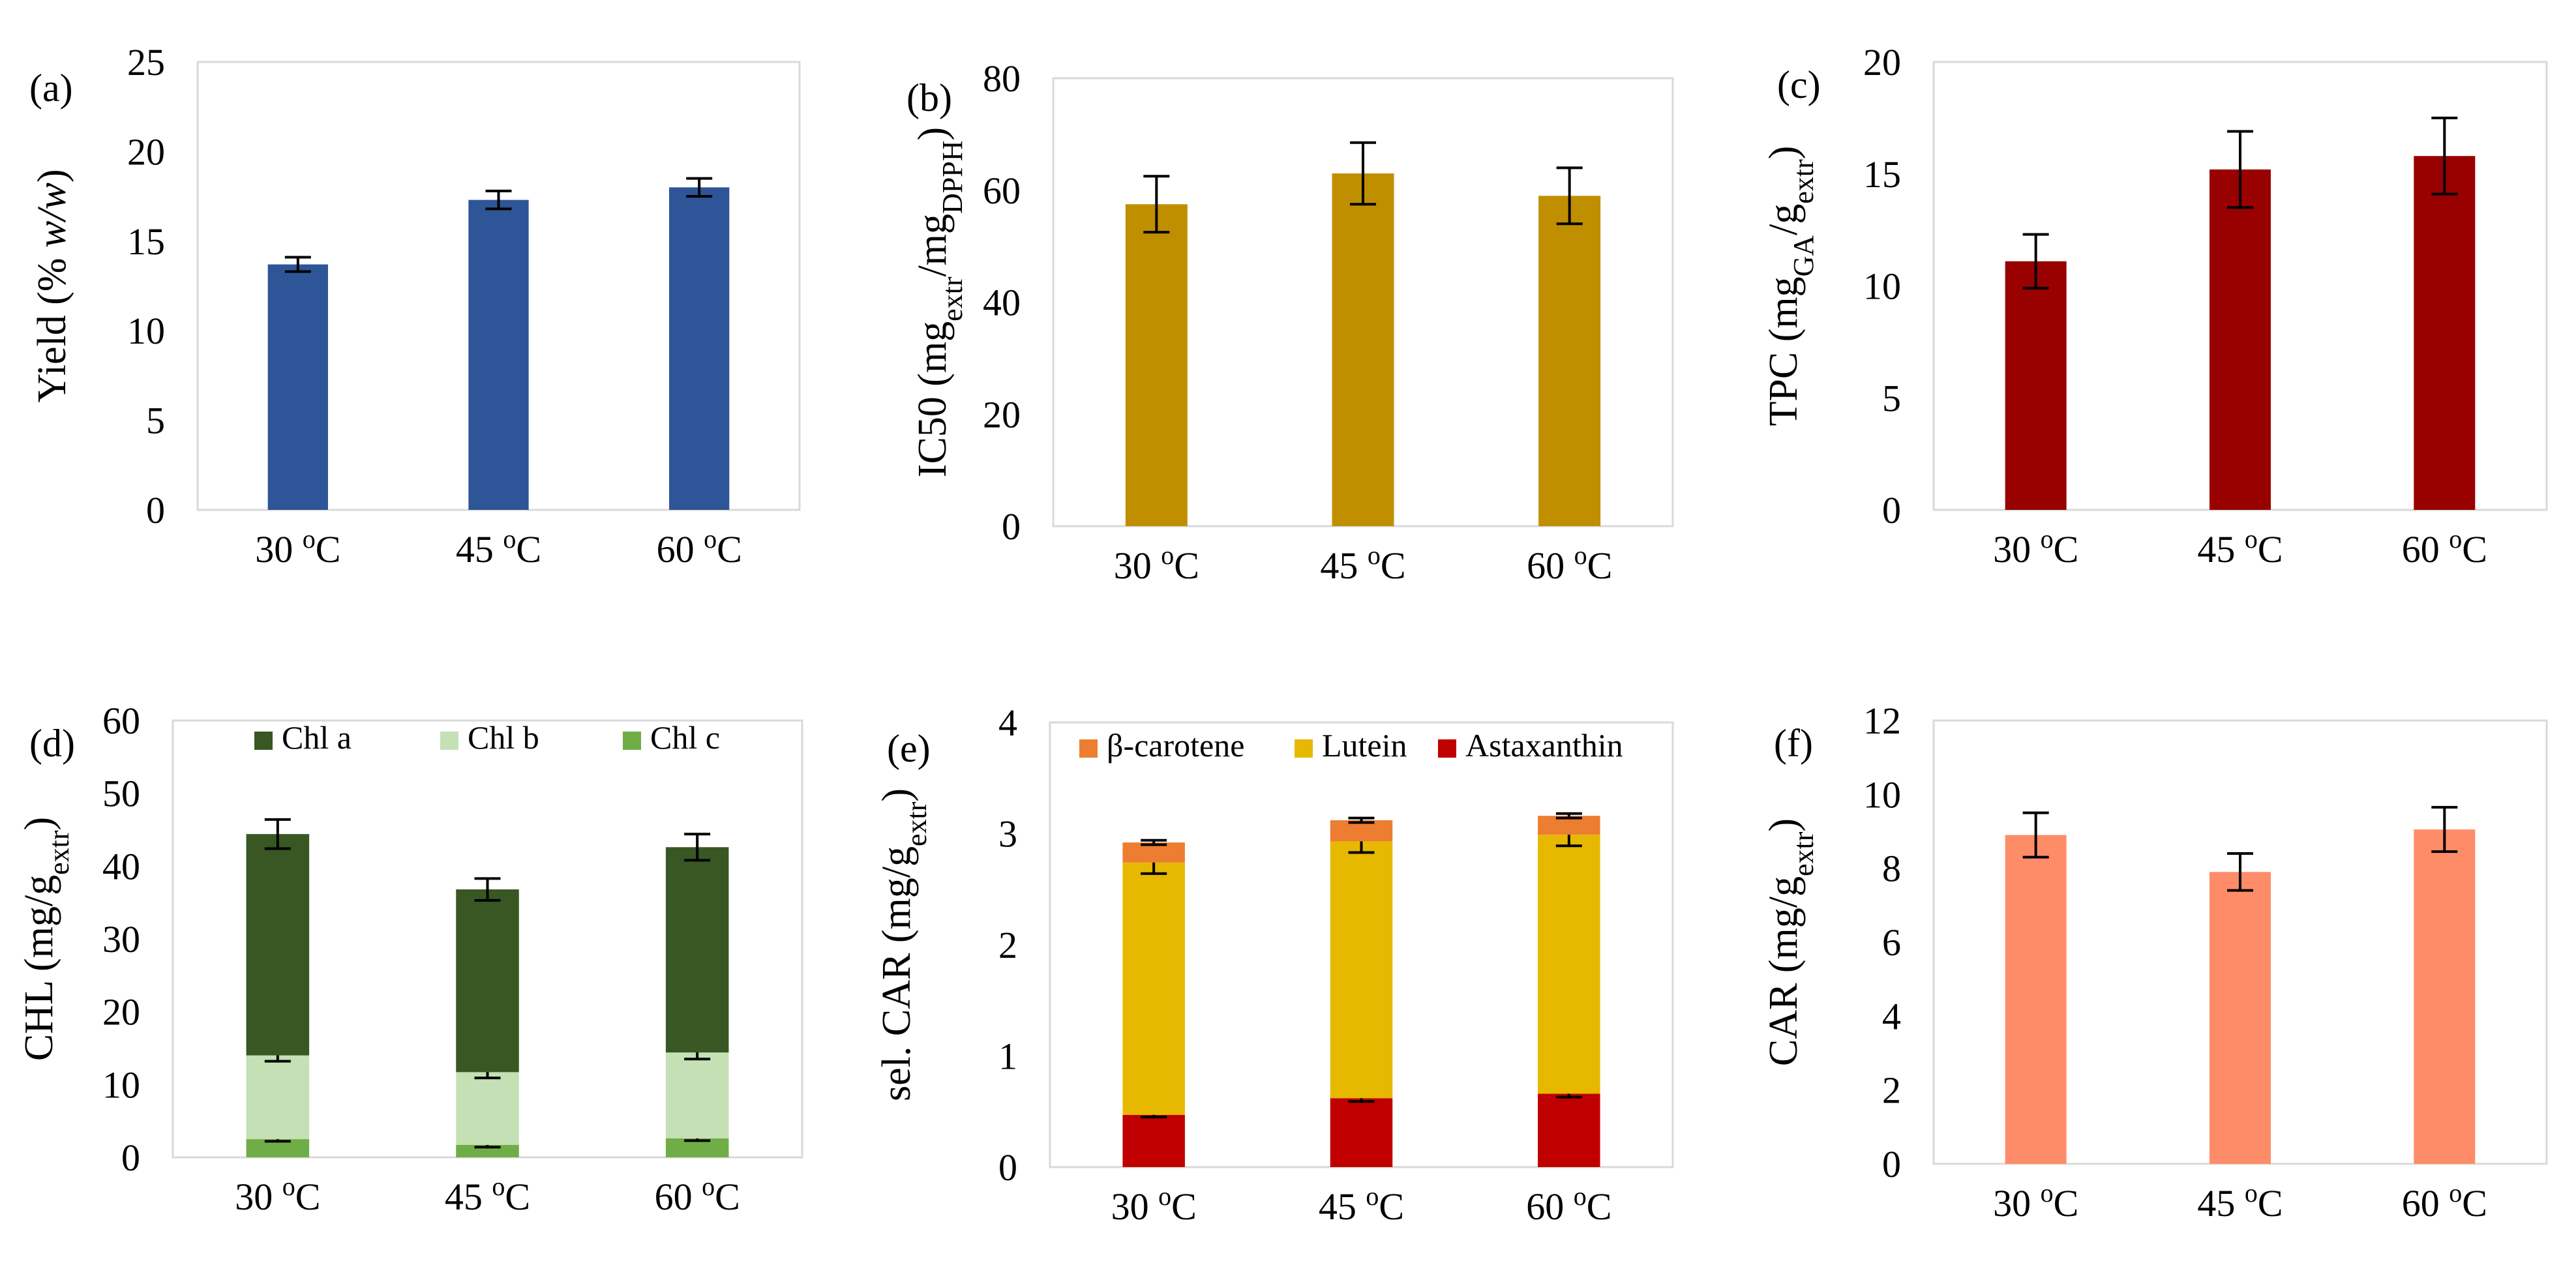 The height and width of the screenshot is (1261, 2576). I want to click on y-tick-label: 6, so click(1891, 943).